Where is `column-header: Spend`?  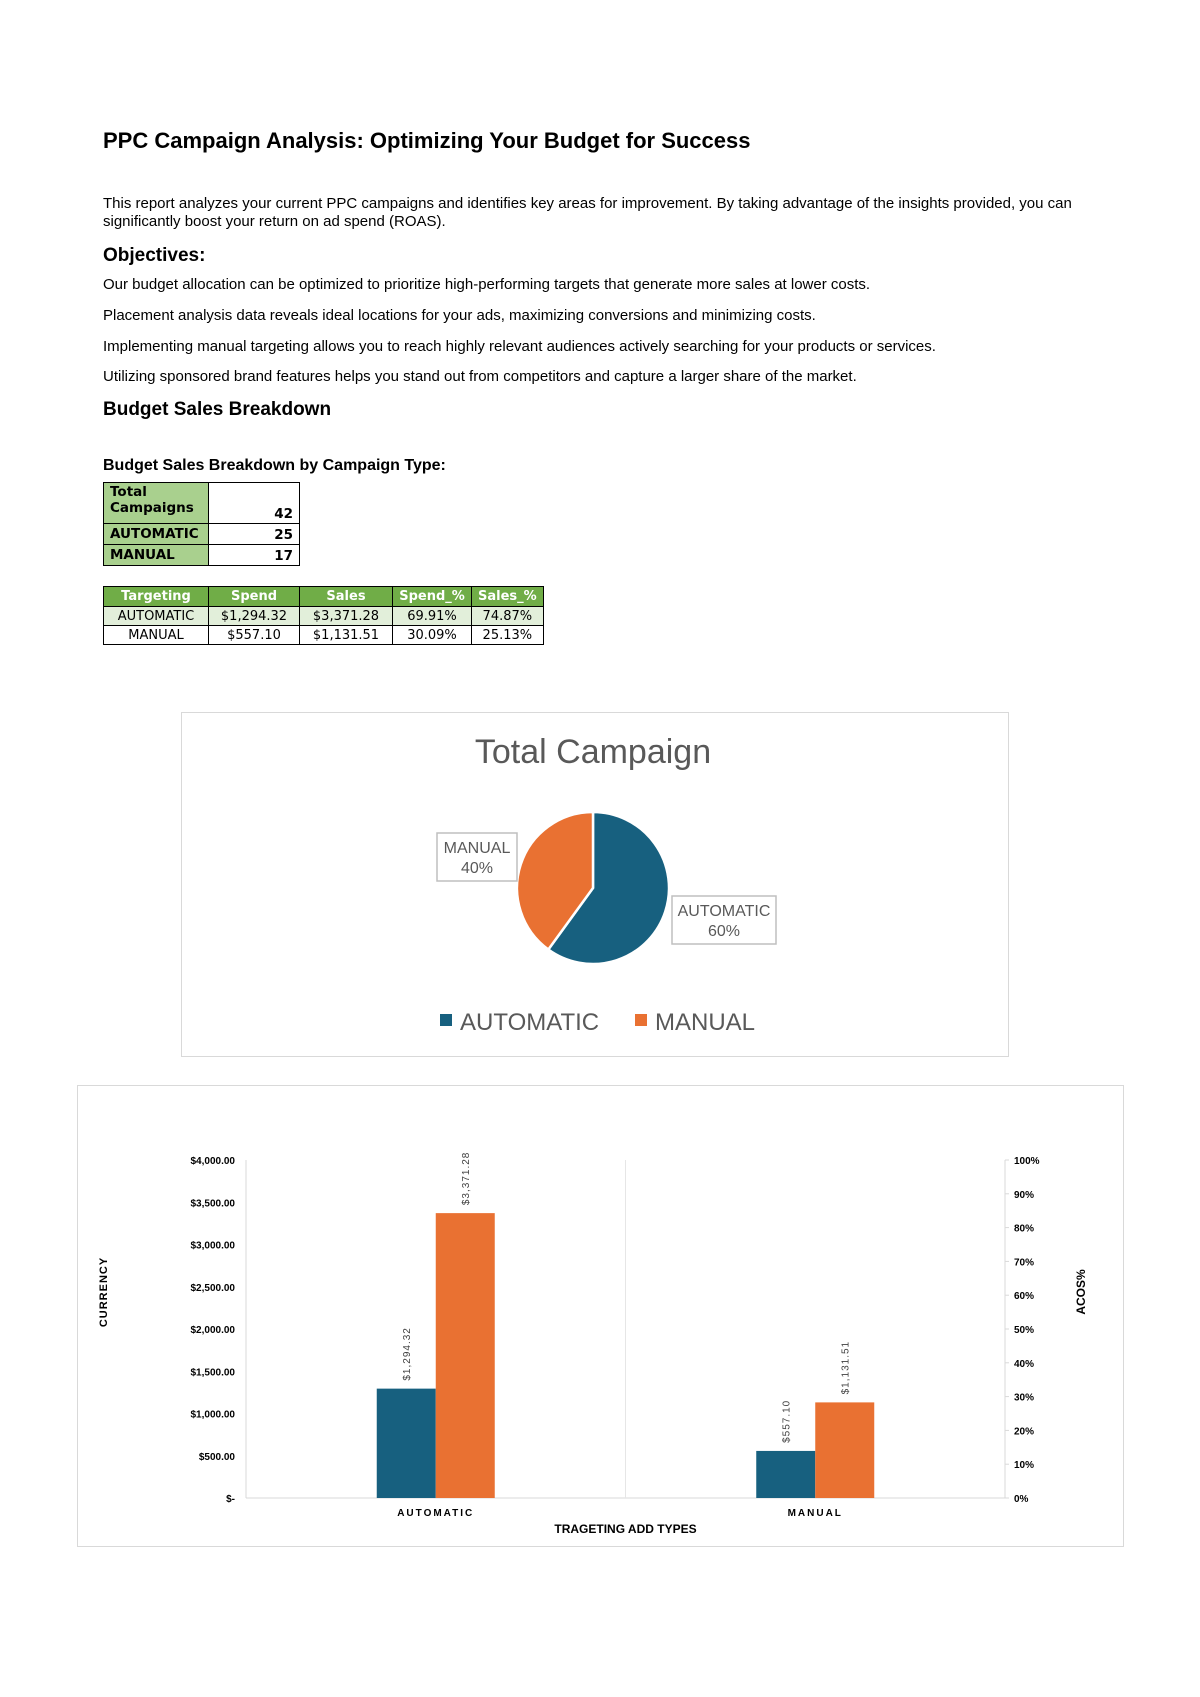
column-header: Spend is located at coordinates (254, 596).